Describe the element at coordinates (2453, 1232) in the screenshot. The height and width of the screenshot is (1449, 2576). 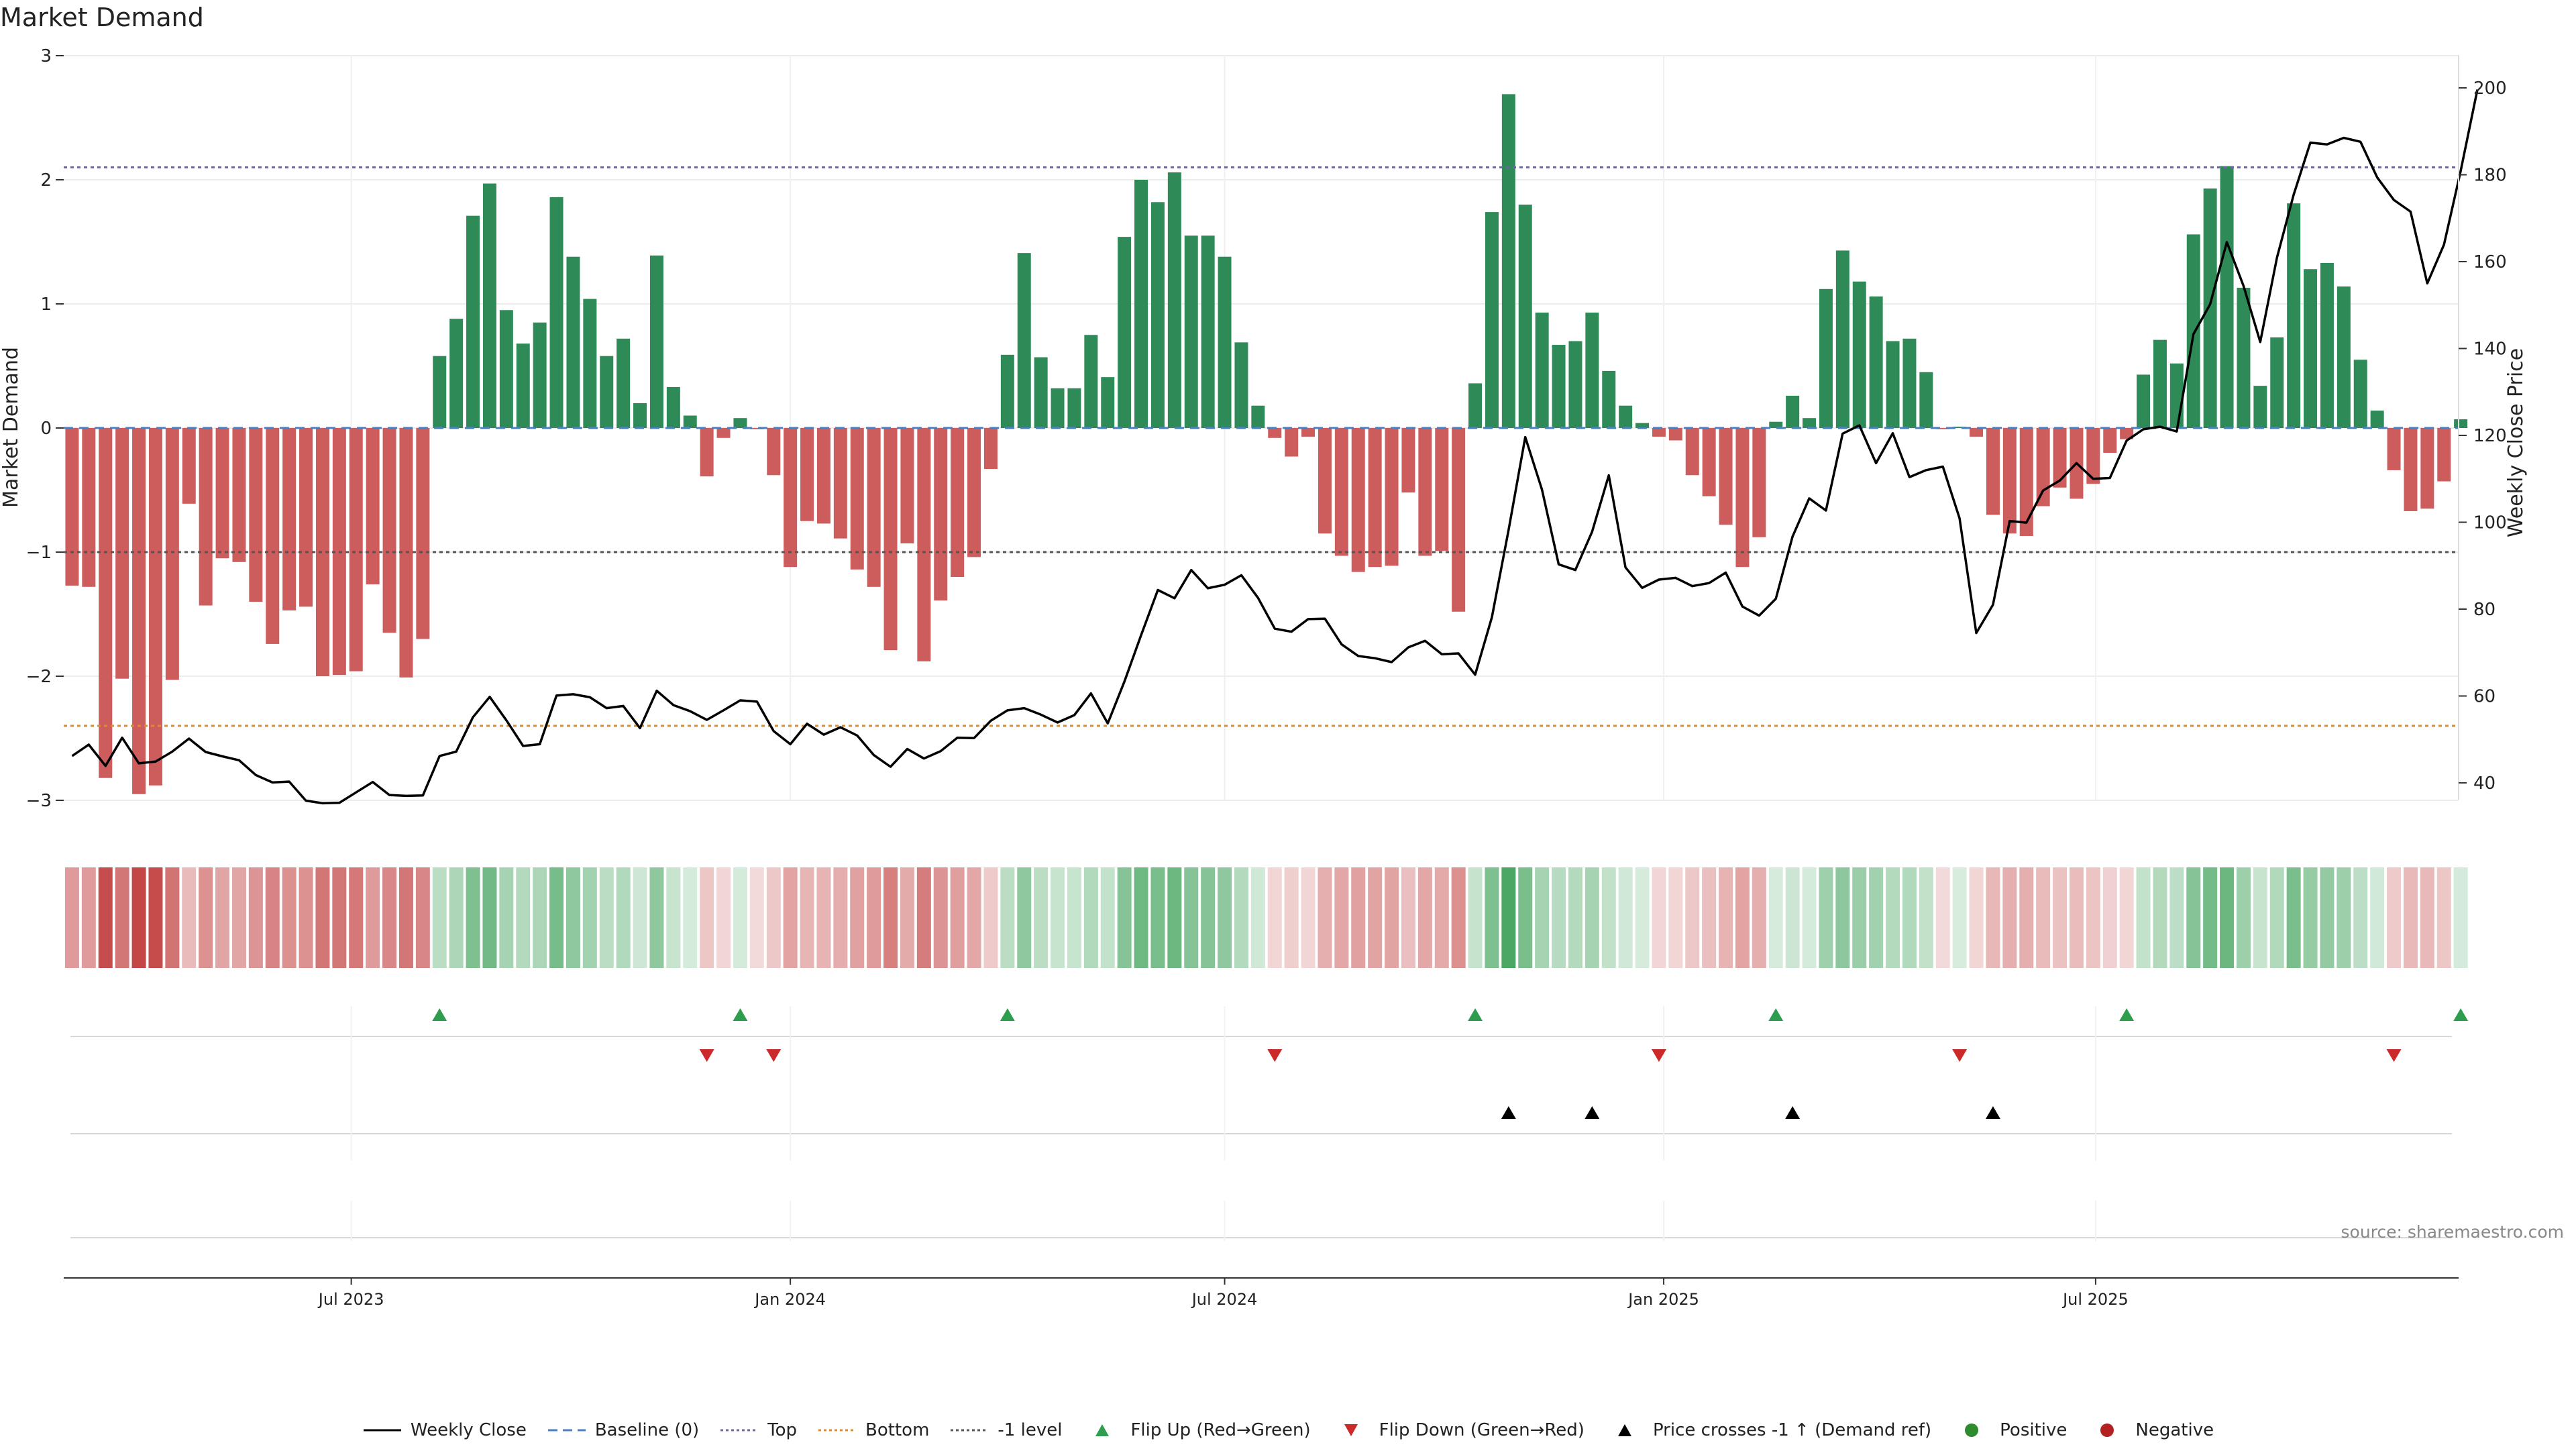
I see `source-note: source: sharemaestro.com` at that location.